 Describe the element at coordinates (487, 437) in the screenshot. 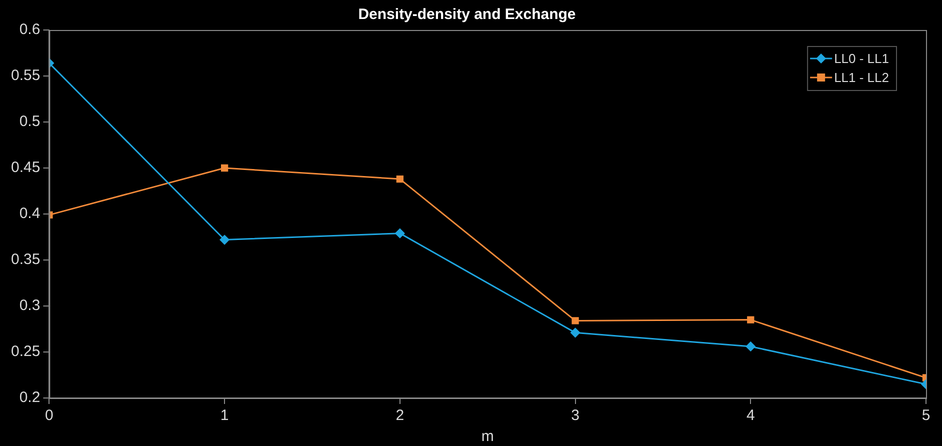

I see `x-axis-title: m` at that location.